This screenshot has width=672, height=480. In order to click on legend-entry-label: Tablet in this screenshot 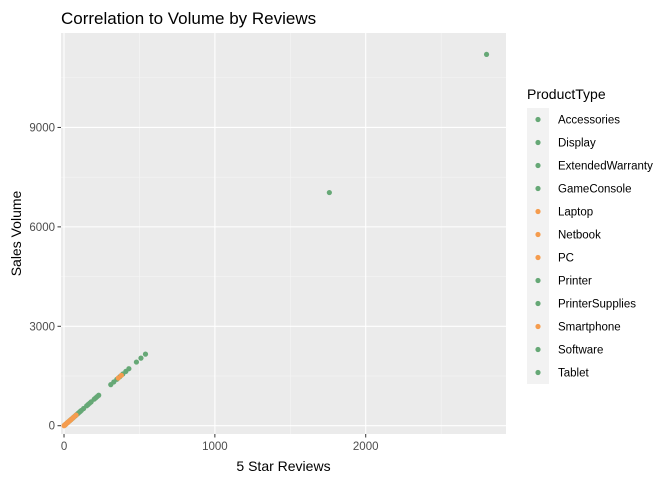, I will do `click(573, 374)`.